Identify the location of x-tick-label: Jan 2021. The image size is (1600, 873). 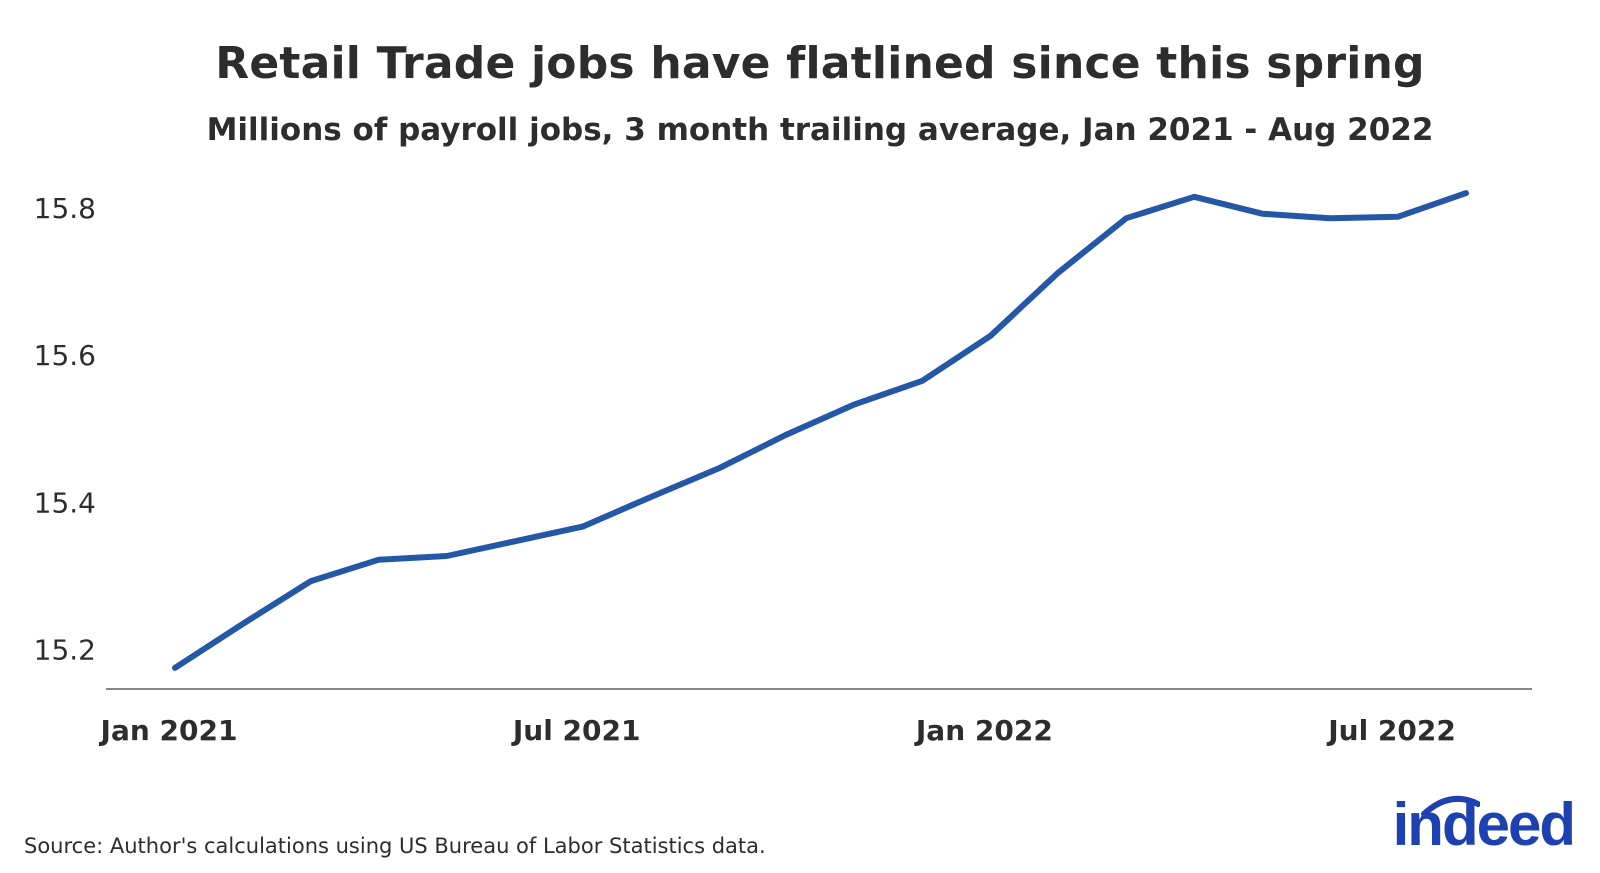
(168, 730).